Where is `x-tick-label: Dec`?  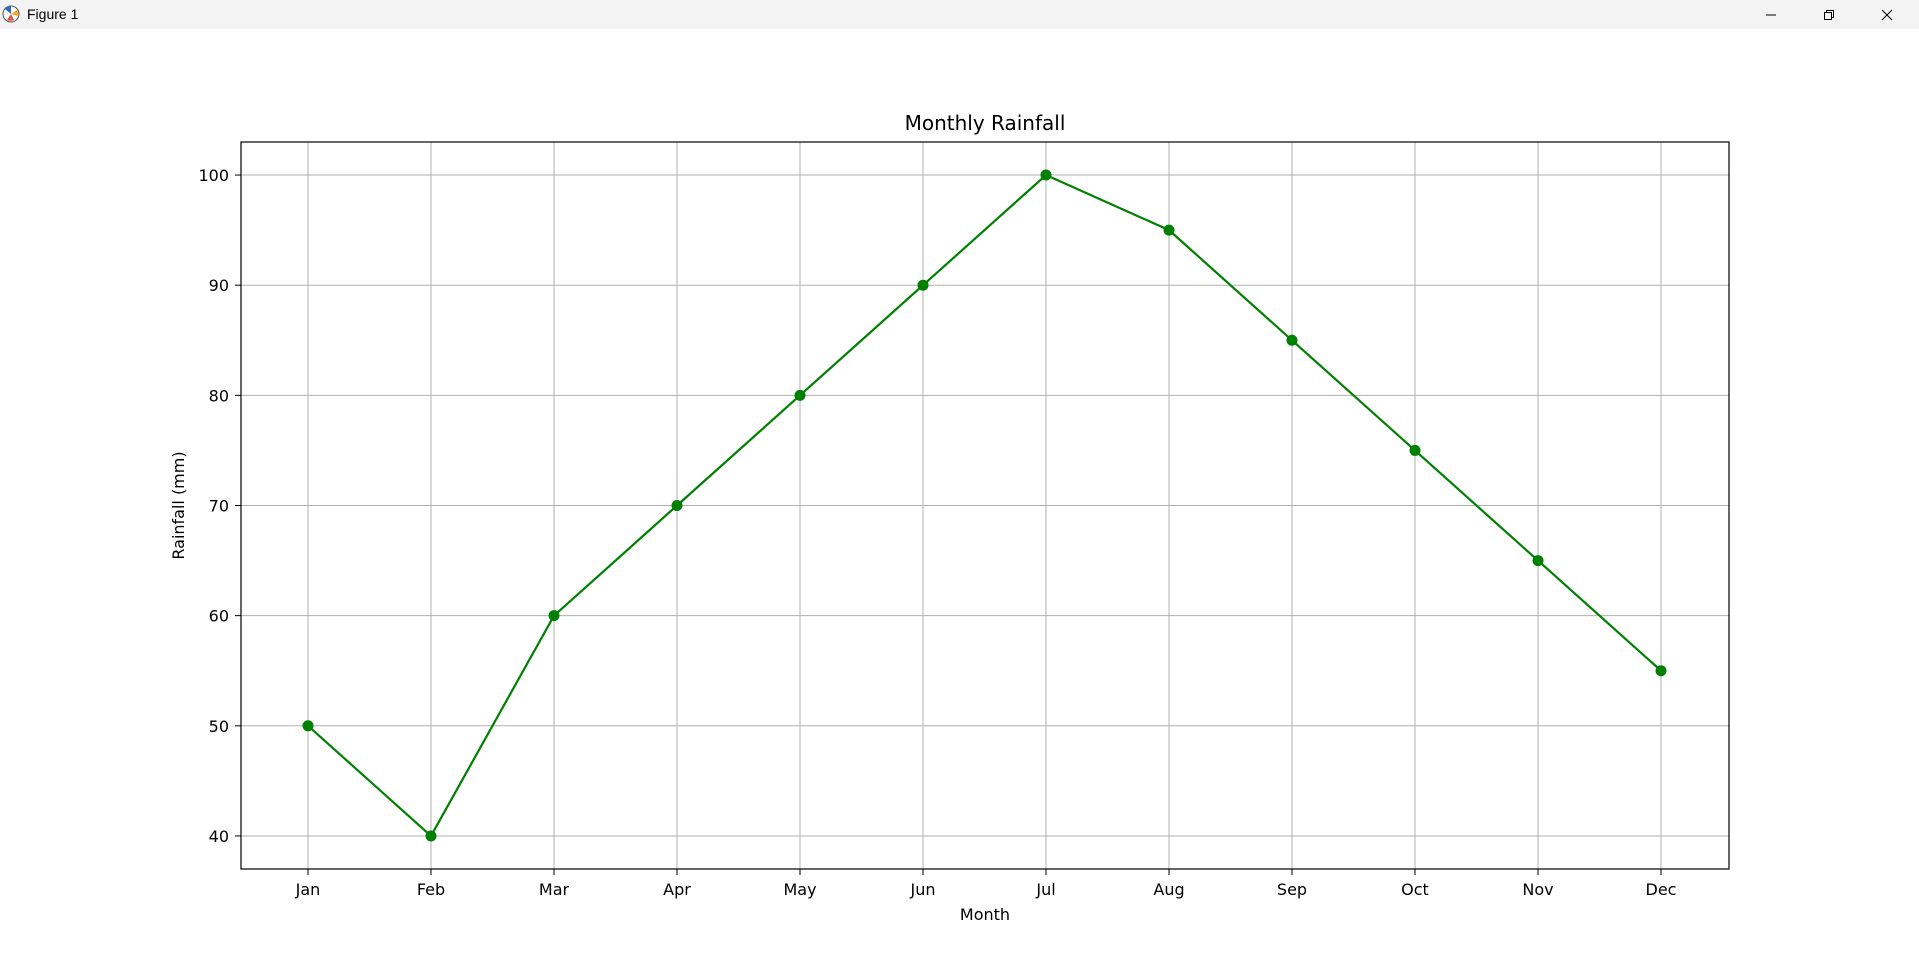
x-tick-label: Dec is located at coordinates (1661, 889).